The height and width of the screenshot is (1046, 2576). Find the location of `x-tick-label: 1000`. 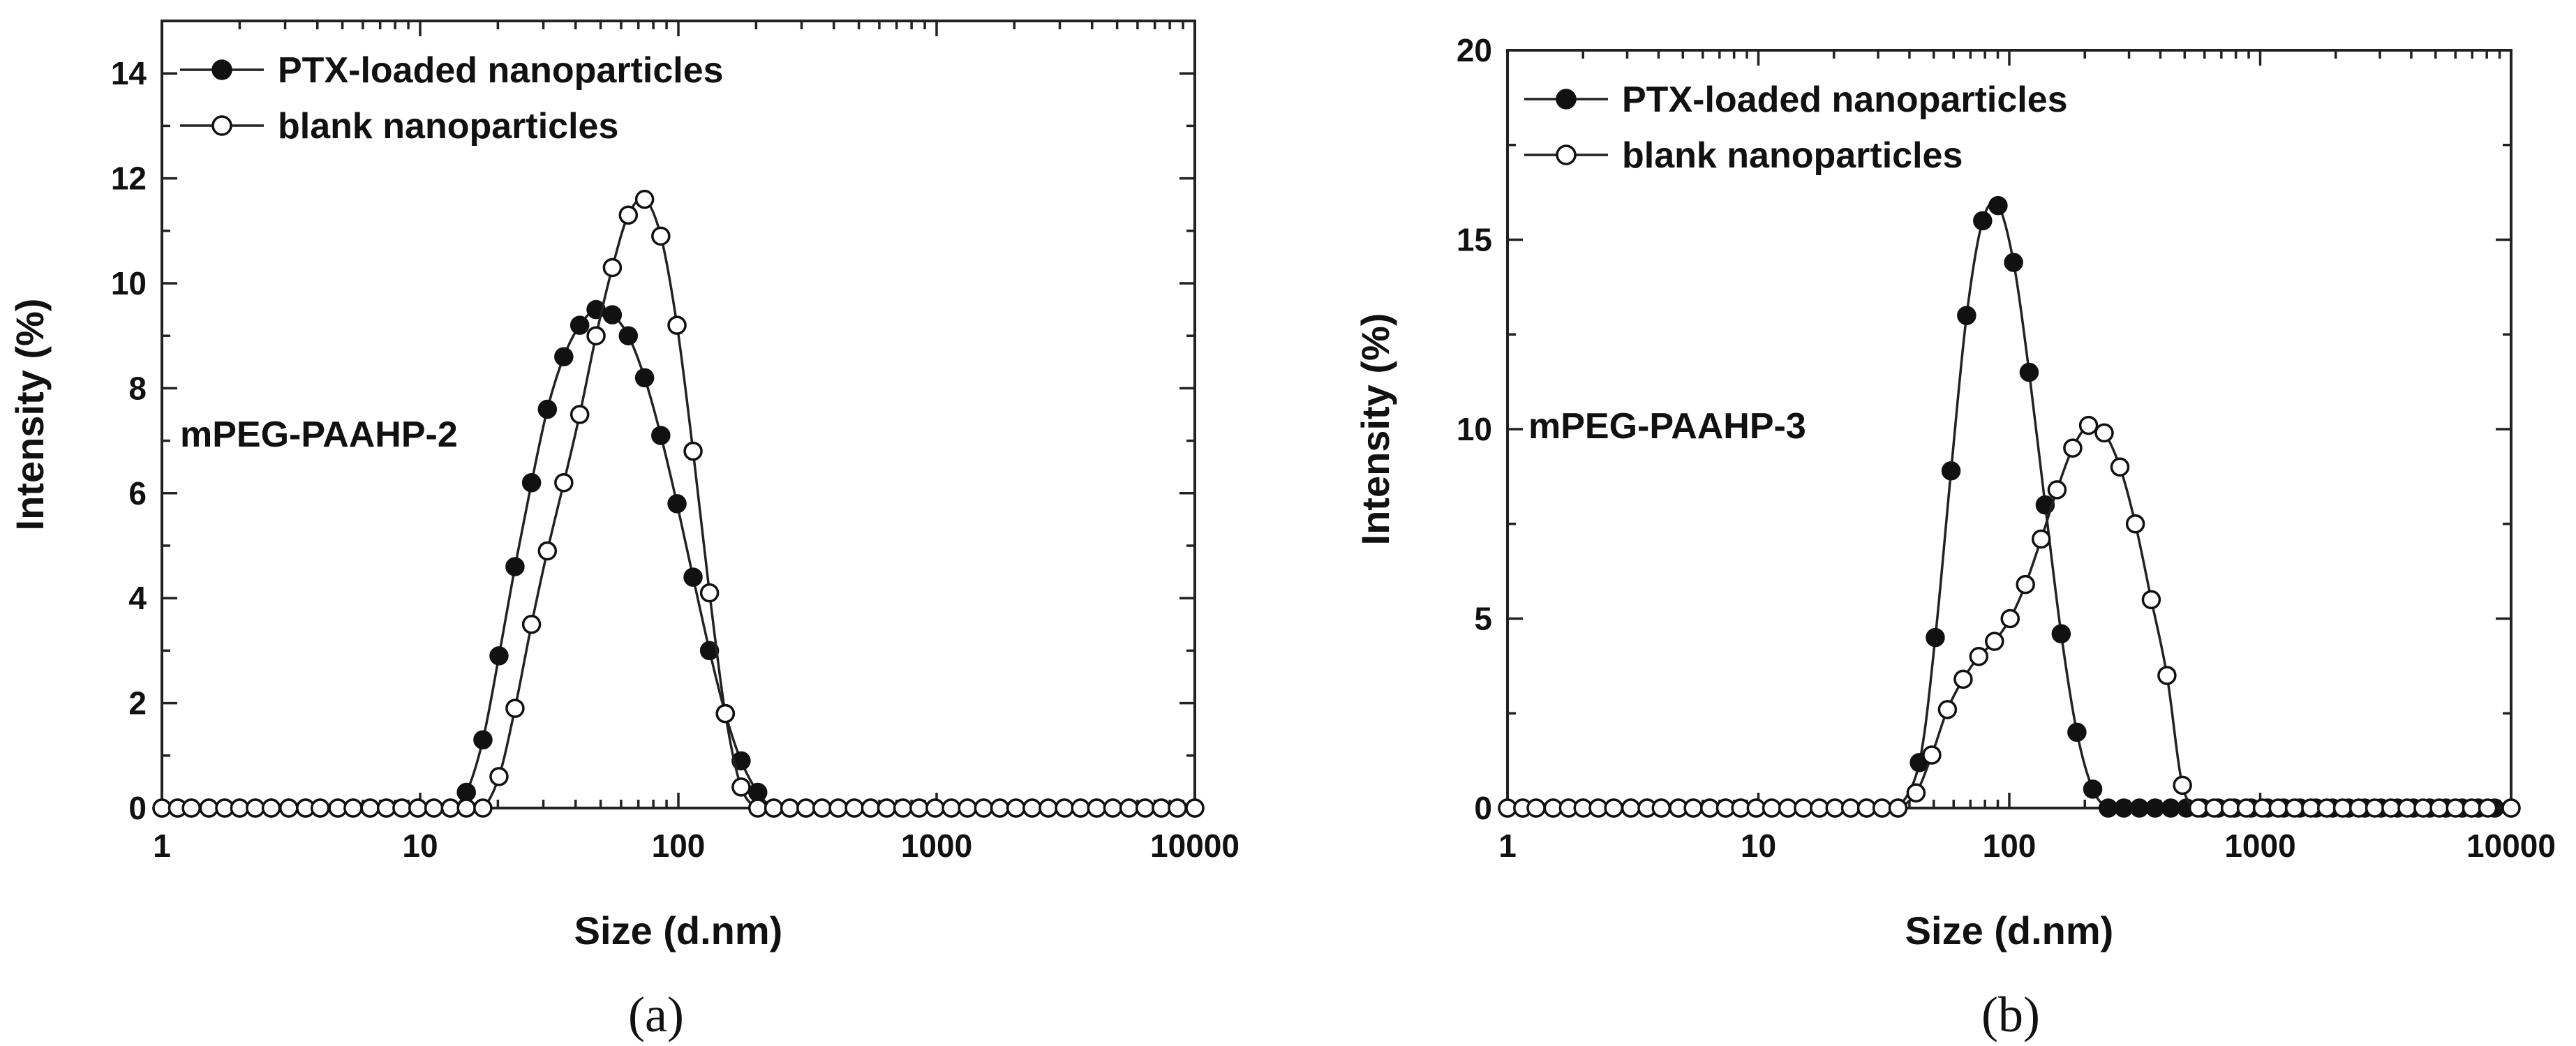

x-tick-label: 1000 is located at coordinates (937, 846).